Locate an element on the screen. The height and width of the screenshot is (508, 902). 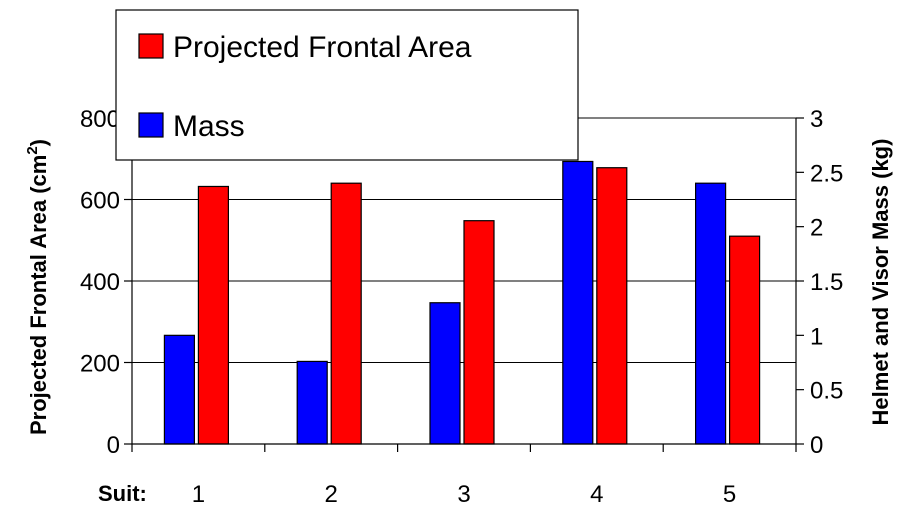
right-tick-label: 2.5 is located at coordinates (826, 173).